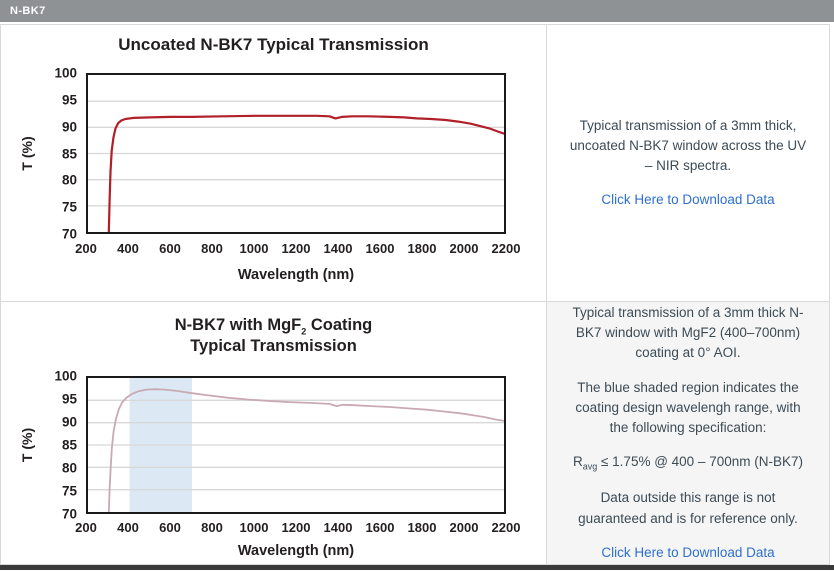 The image size is (834, 571). What do you see at coordinates (304, 331) in the screenshot?
I see `subscript-2: 2` at bounding box center [304, 331].